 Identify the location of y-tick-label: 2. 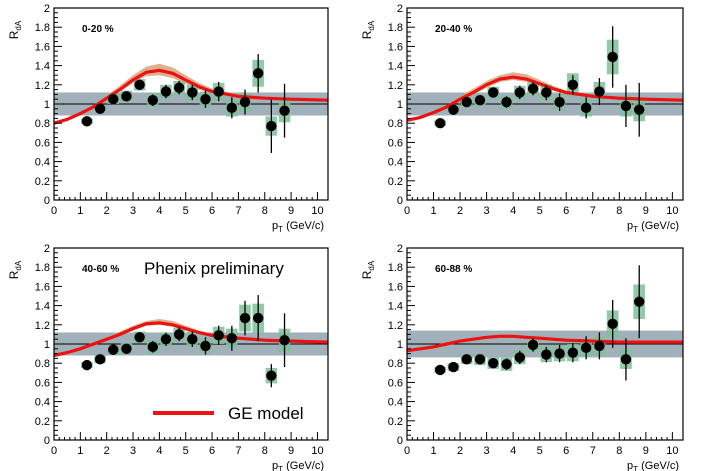
(47, 9).